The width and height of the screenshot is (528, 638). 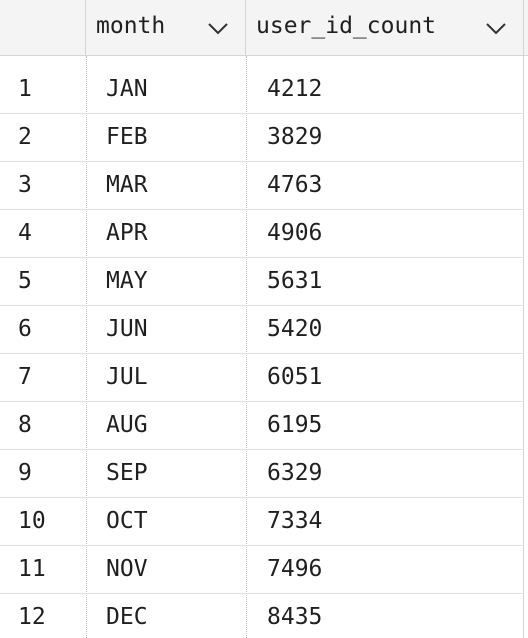 I want to click on header-user-id-count-label: user_id_count, so click(x=346, y=26).